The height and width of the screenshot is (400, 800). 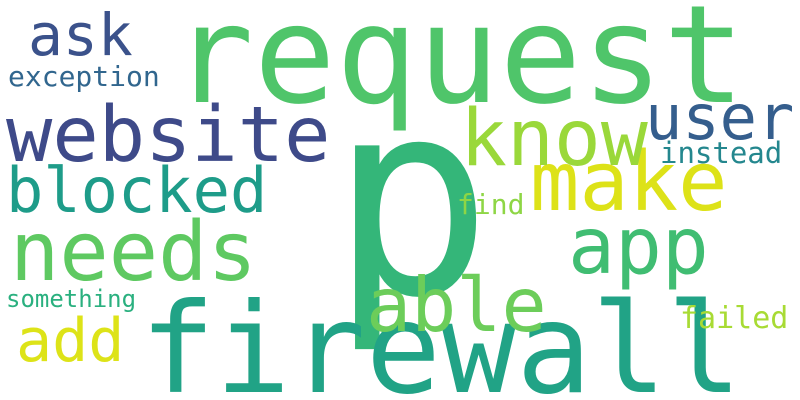 What do you see at coordinates (720, 117) in the screenshot?
I see `word-user: user` at bounding box center [720, 117].